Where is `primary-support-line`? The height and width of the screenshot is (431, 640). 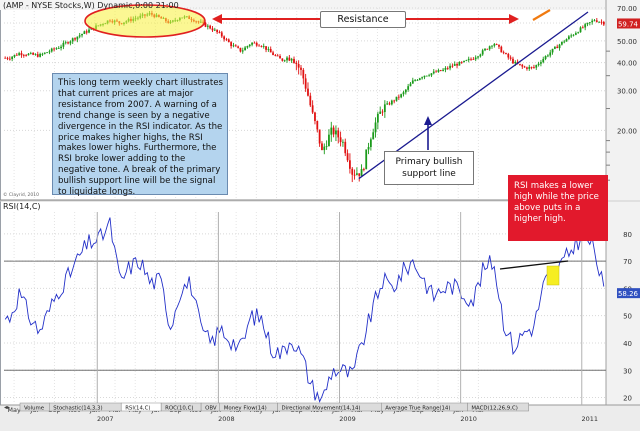 primary-support-line is located at coordinates (473, 95).